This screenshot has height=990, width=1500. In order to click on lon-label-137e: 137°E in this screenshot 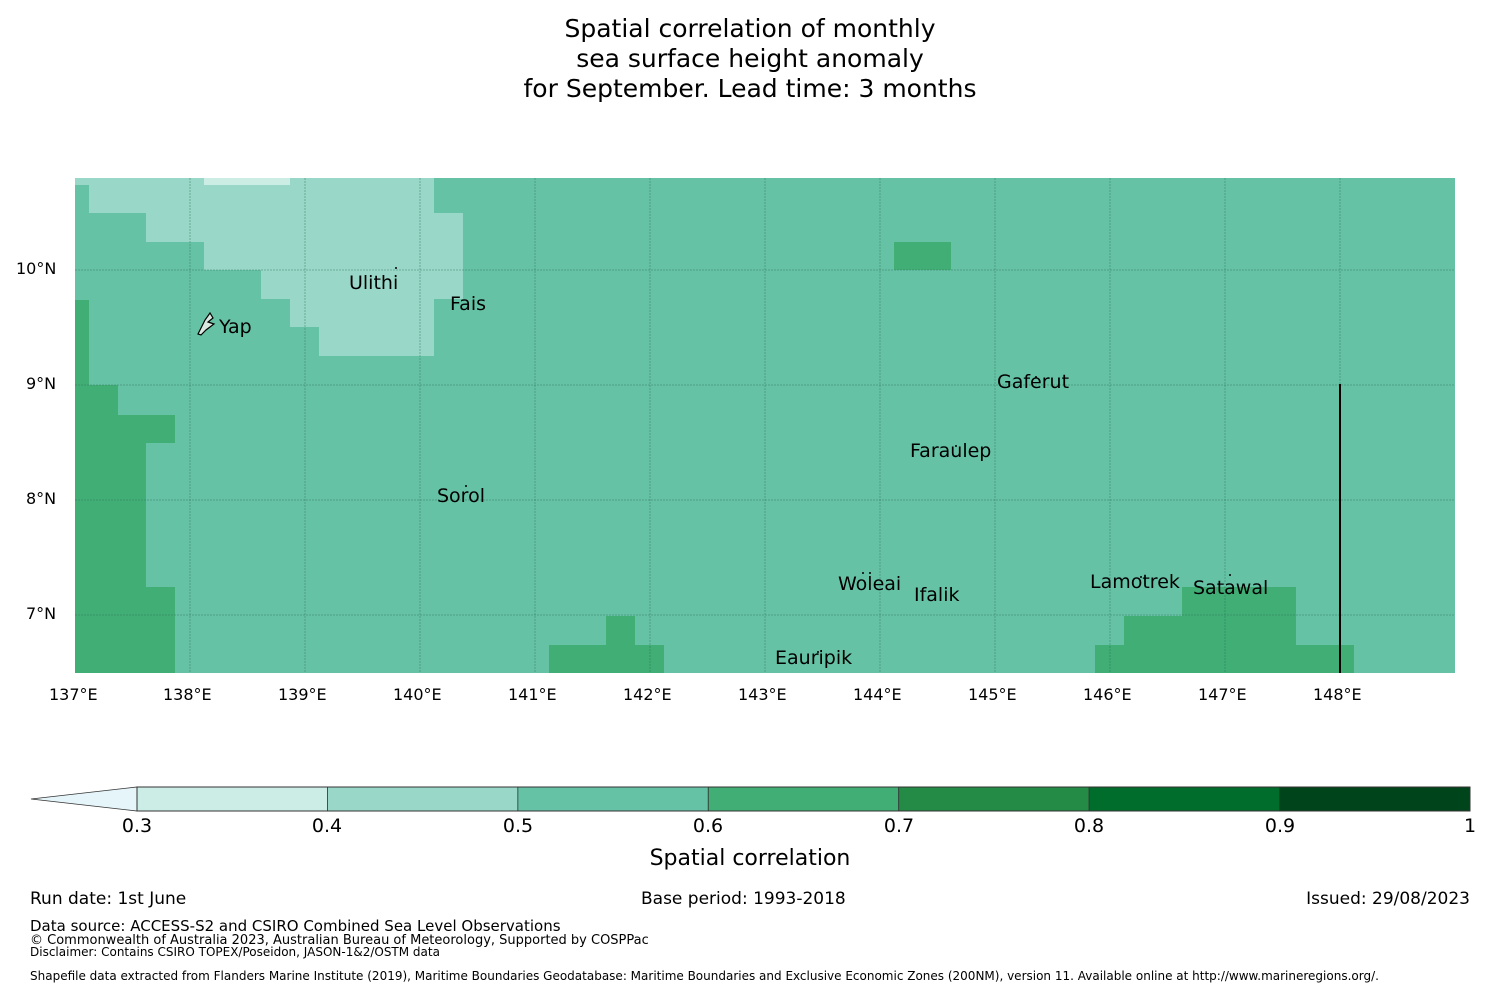, I will do `click(73, 694)`.